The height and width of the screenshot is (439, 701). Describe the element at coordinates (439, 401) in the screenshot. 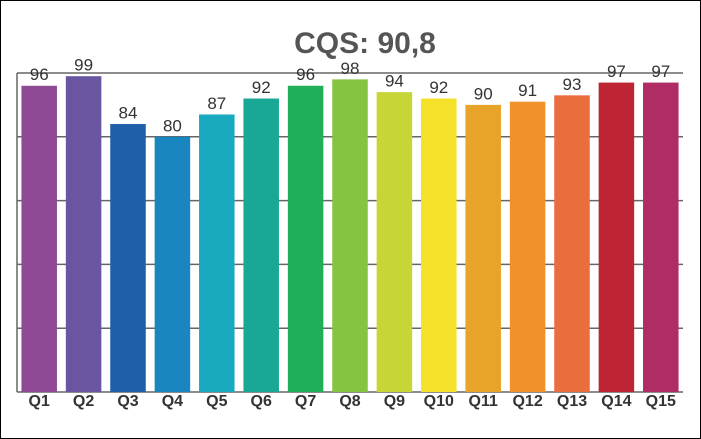

I see `x-tick-label: Q10` at that location.